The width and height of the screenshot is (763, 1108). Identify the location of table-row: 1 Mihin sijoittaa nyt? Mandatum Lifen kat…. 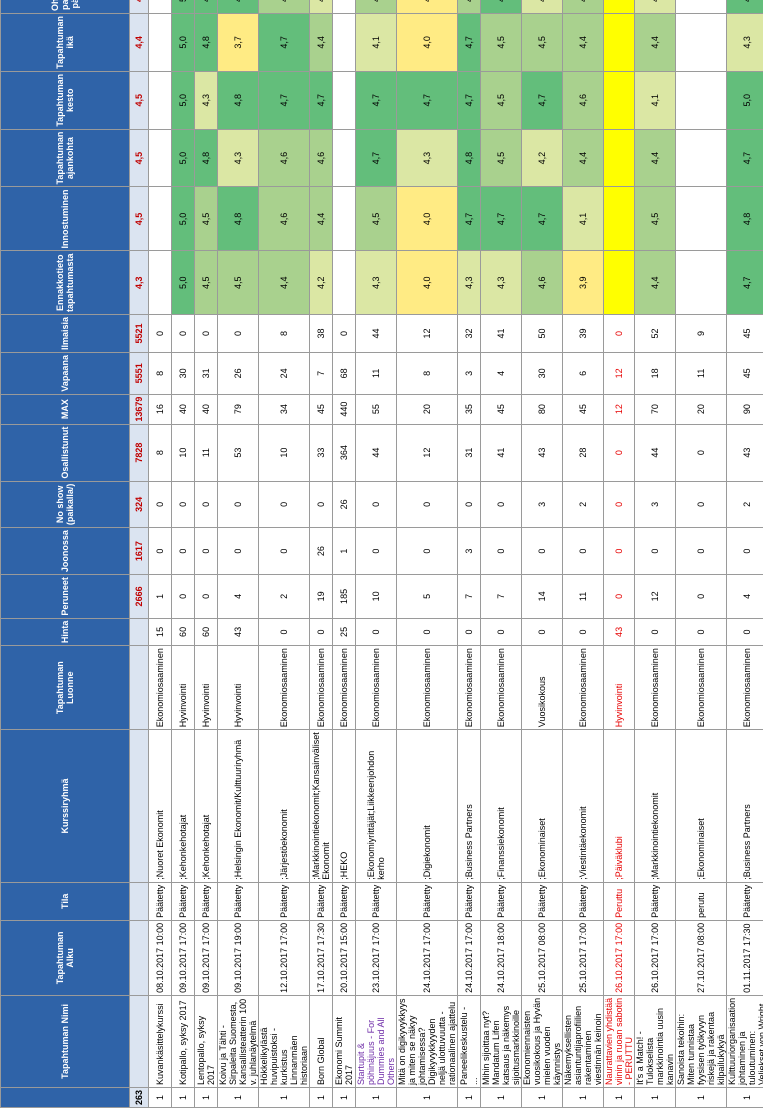
(501, 554).